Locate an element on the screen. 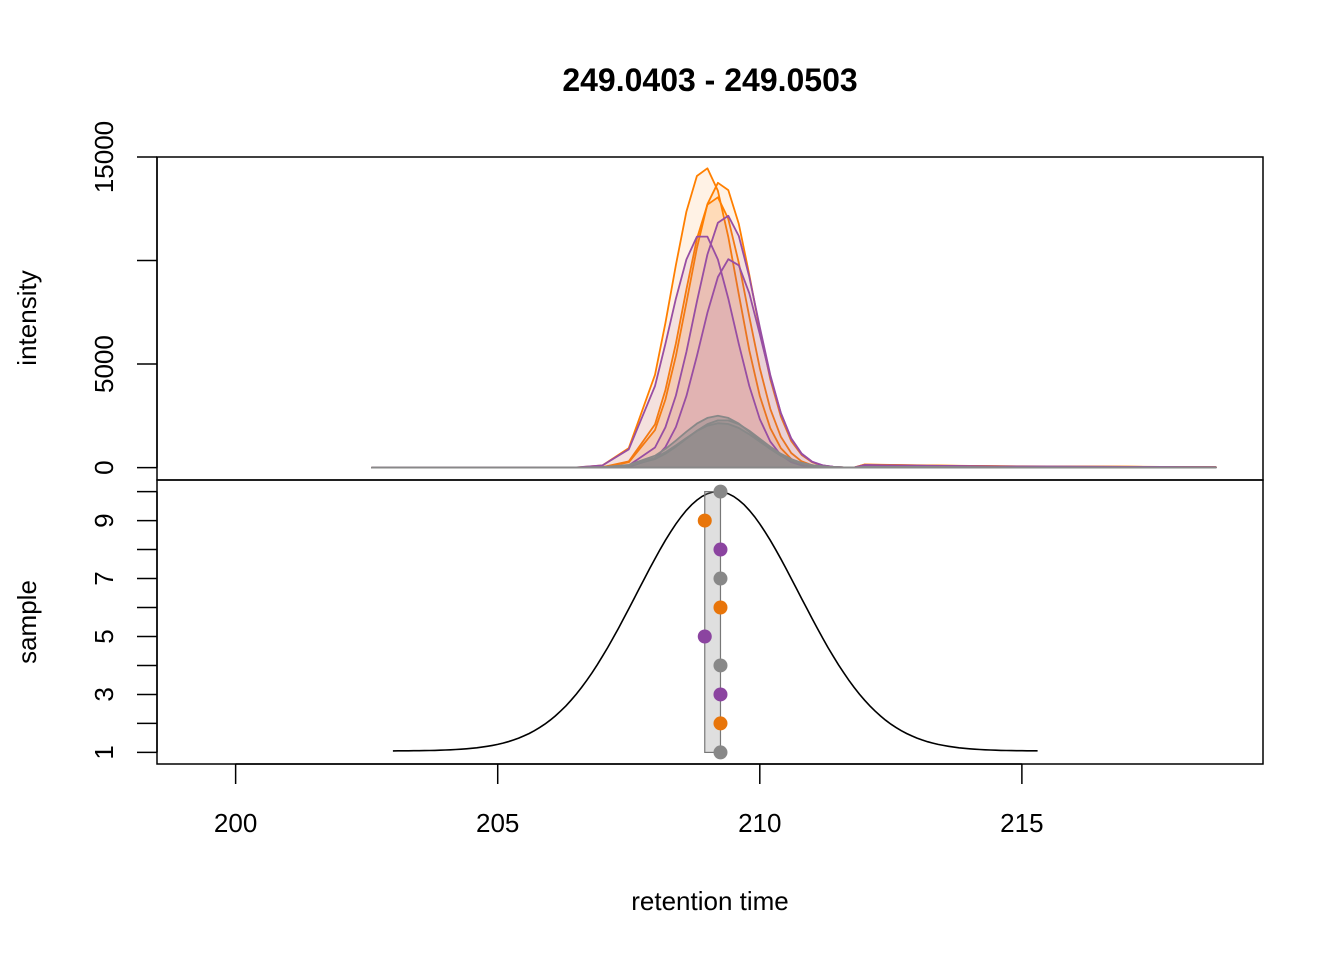 This screenshot has height=960, width=1344. retention-time-axis-title: retention time is located at coordinates (710, 901).